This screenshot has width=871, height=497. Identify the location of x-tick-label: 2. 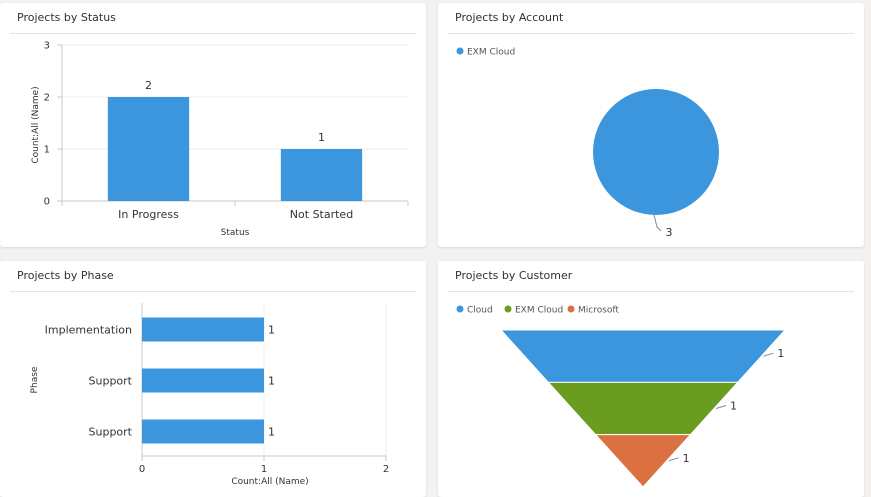
(386, 469).